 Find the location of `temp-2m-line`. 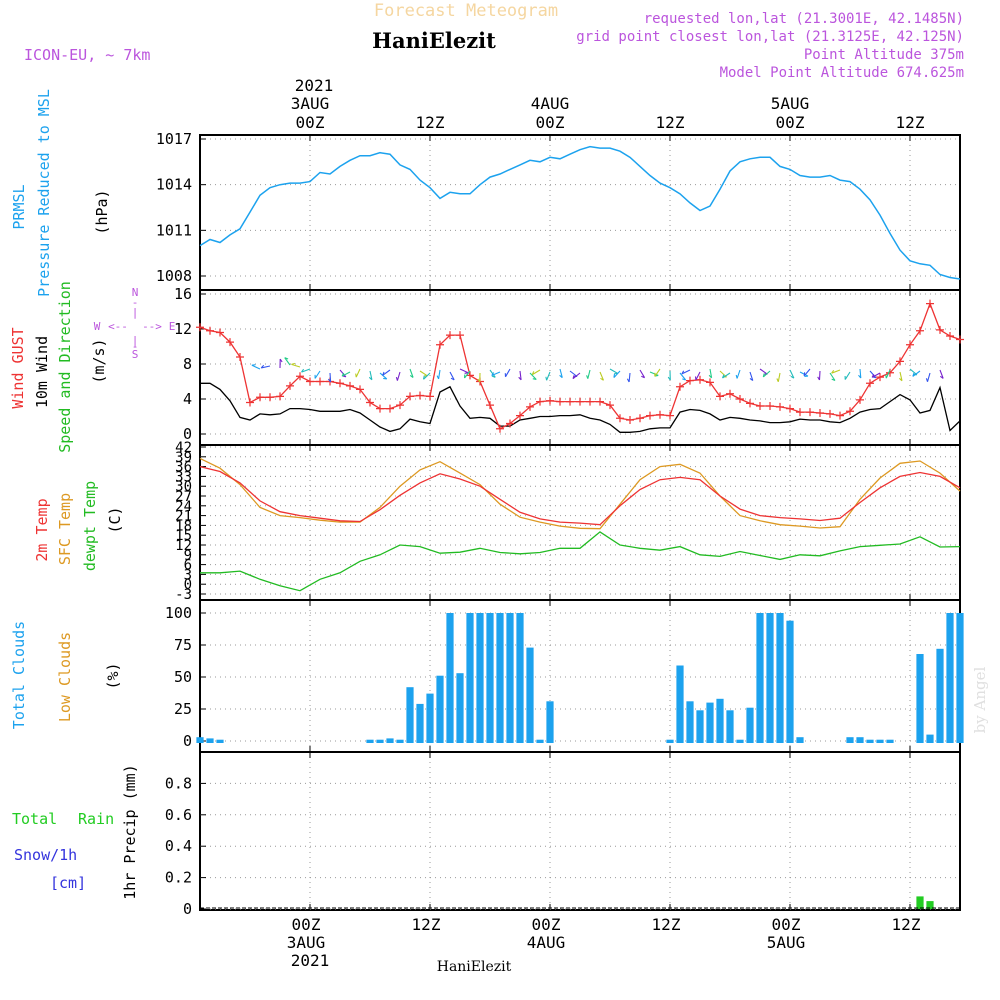

temp-2m-line is located at coordinates (580, 495).